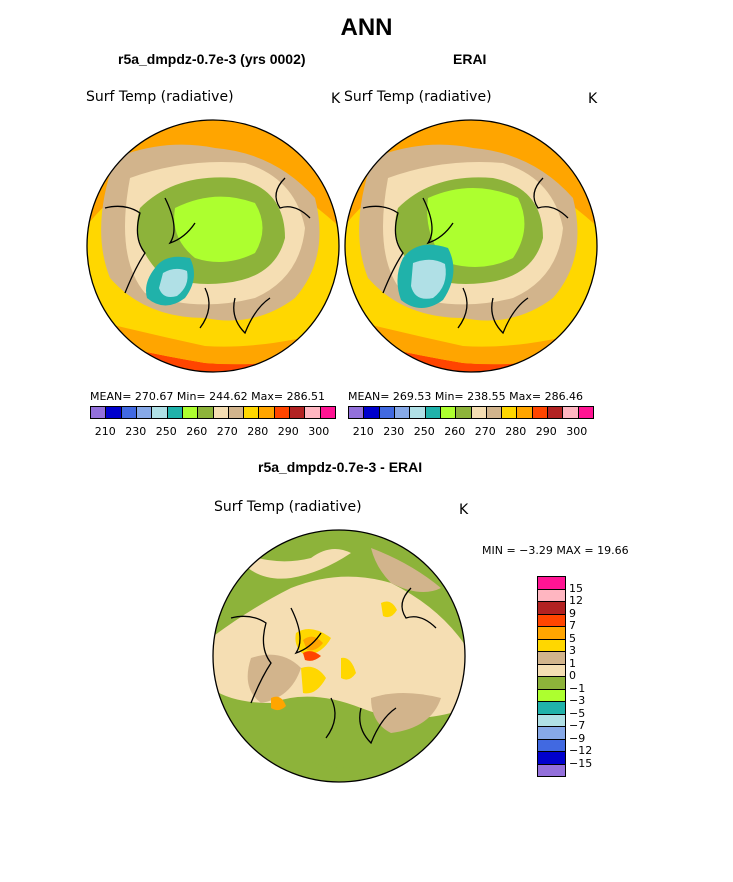 The height and width of the screenshot is (882, 733). I want to click on obs-colorbar, so click(471, 412).